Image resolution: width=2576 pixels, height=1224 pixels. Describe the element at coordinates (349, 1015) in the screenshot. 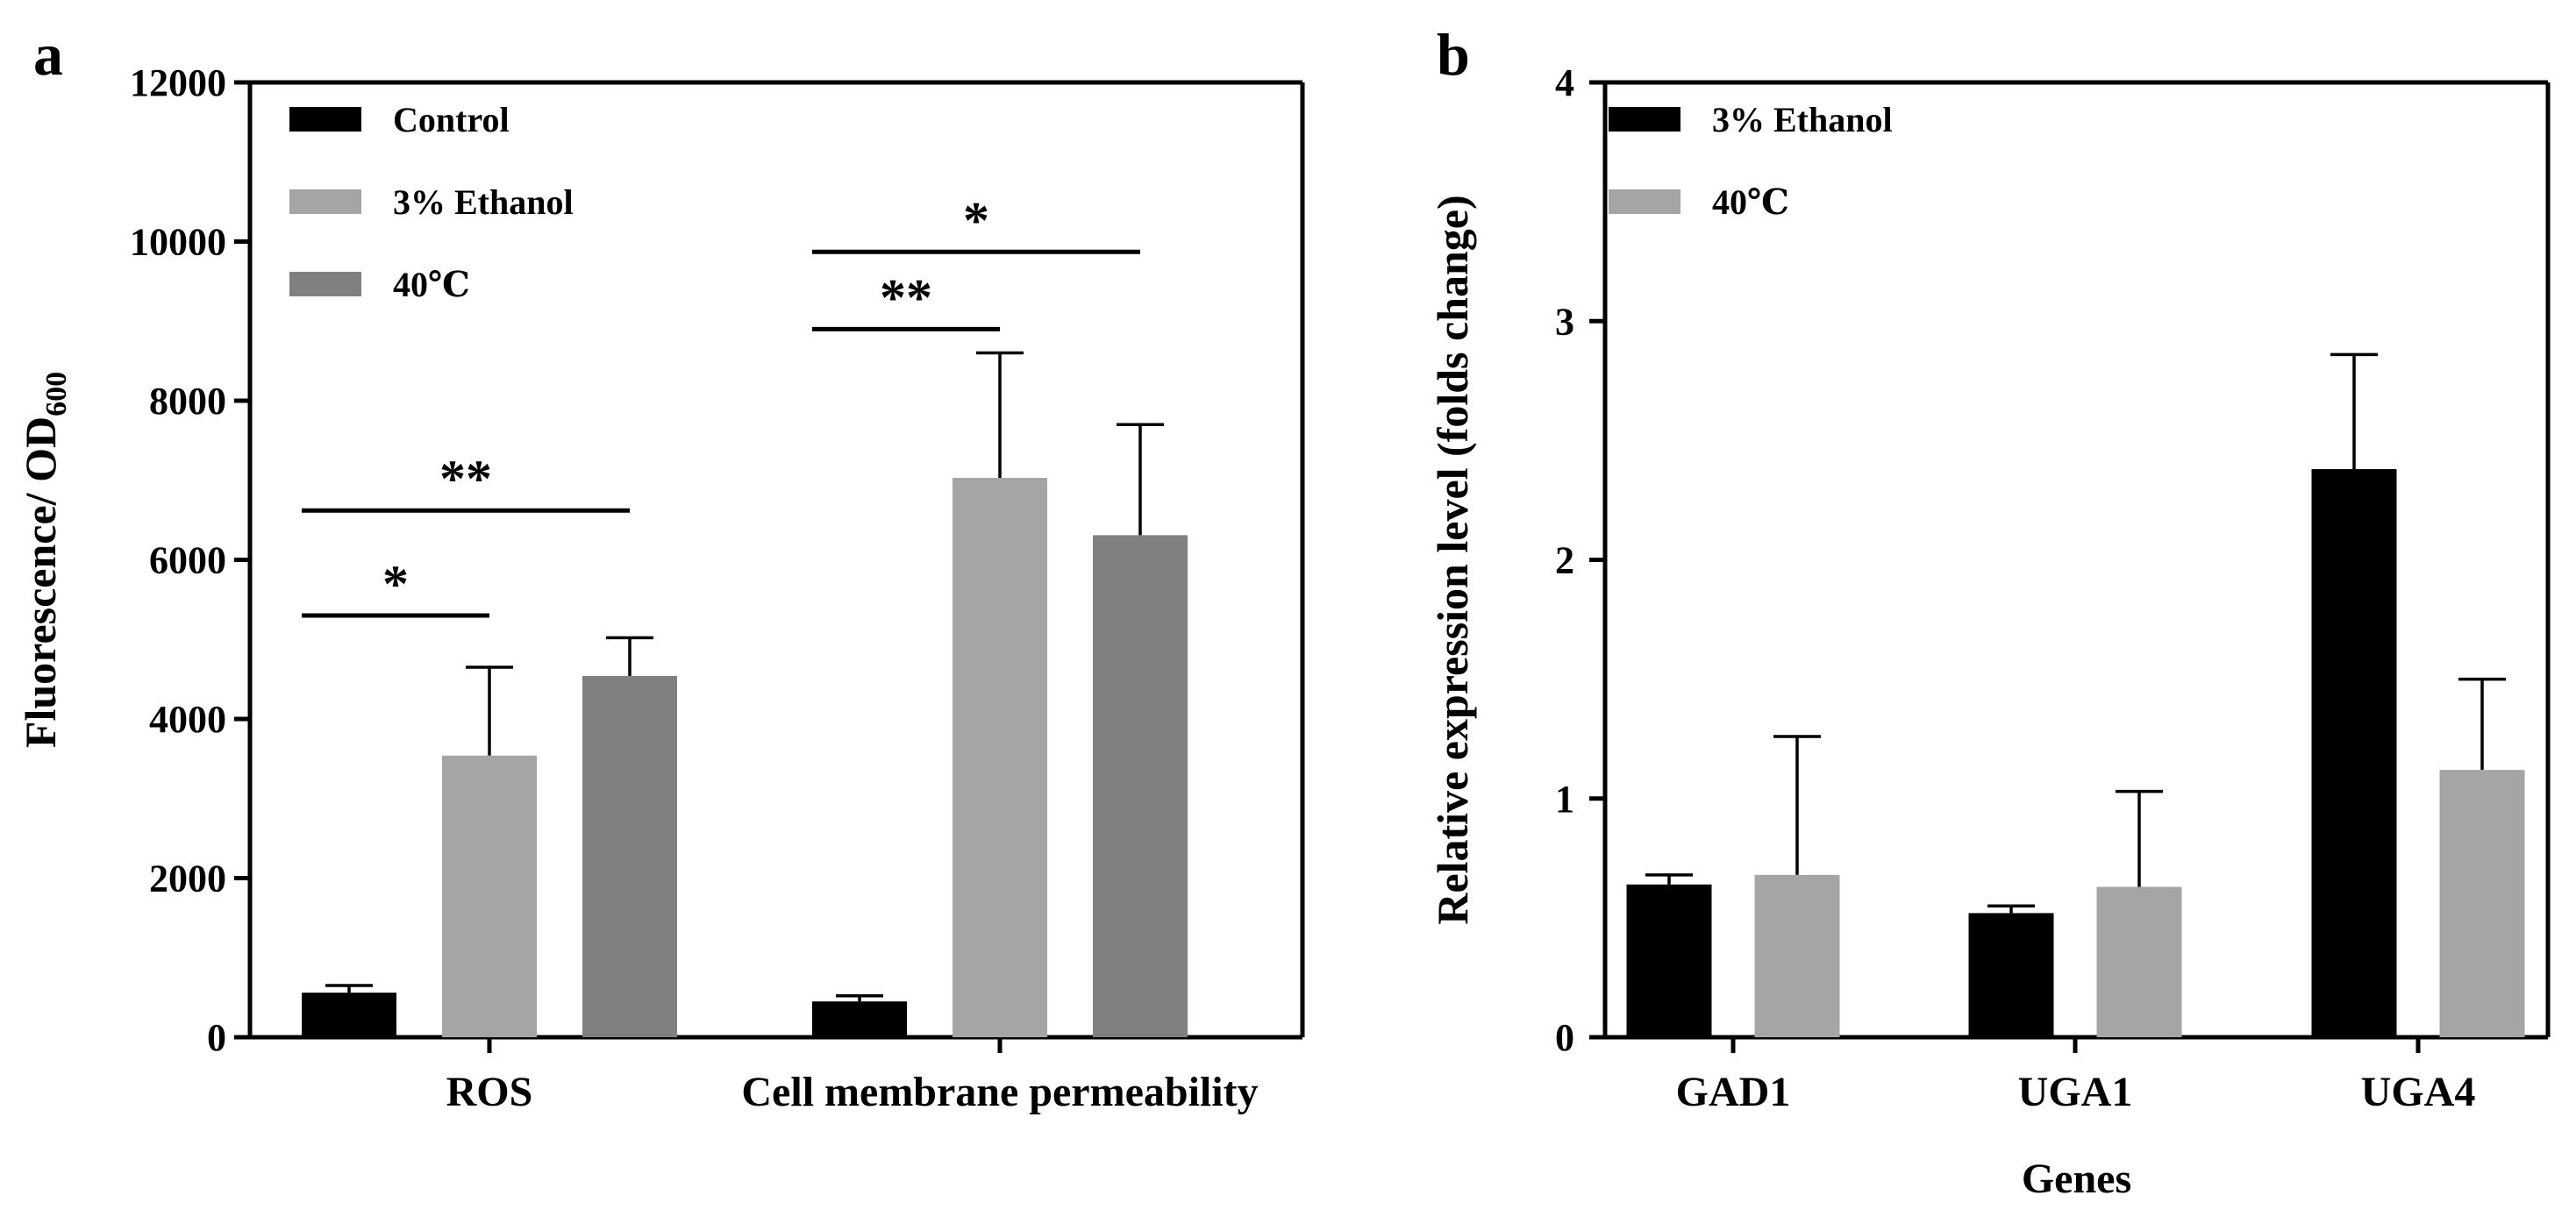

I see `bar-control-ros` at that location.